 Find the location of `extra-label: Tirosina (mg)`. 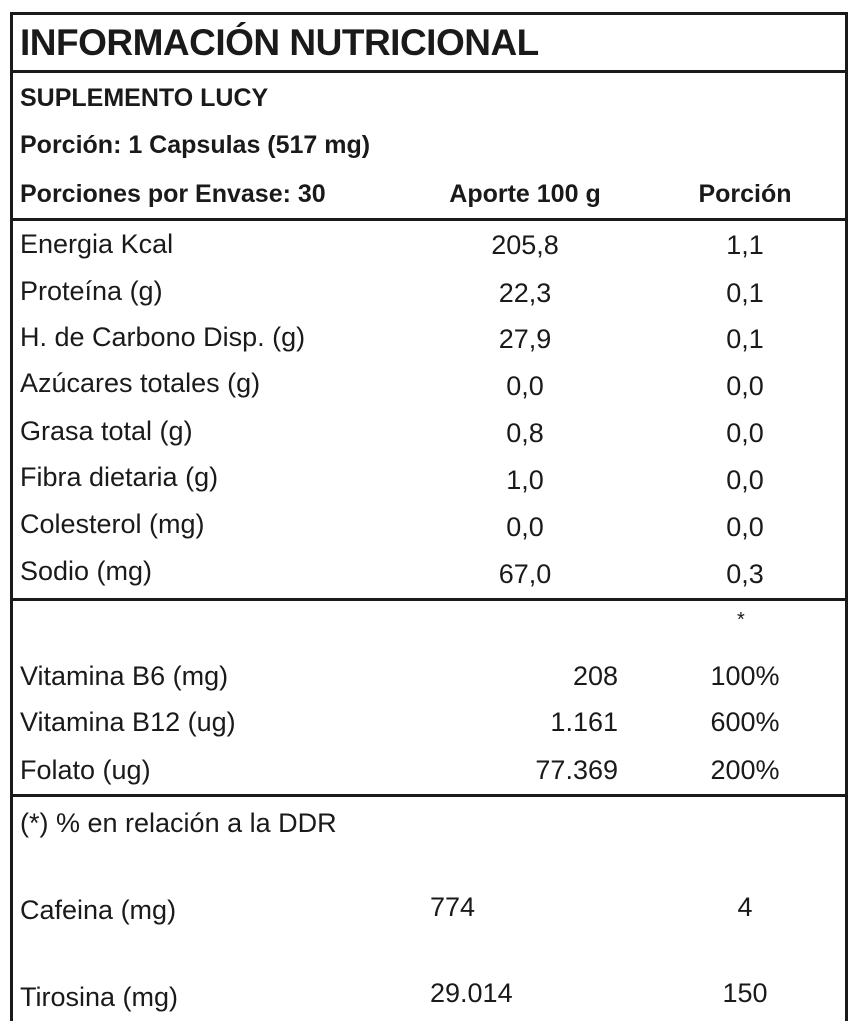

extra-label: Tirosina (mg) is located at coordinates (99, 997).